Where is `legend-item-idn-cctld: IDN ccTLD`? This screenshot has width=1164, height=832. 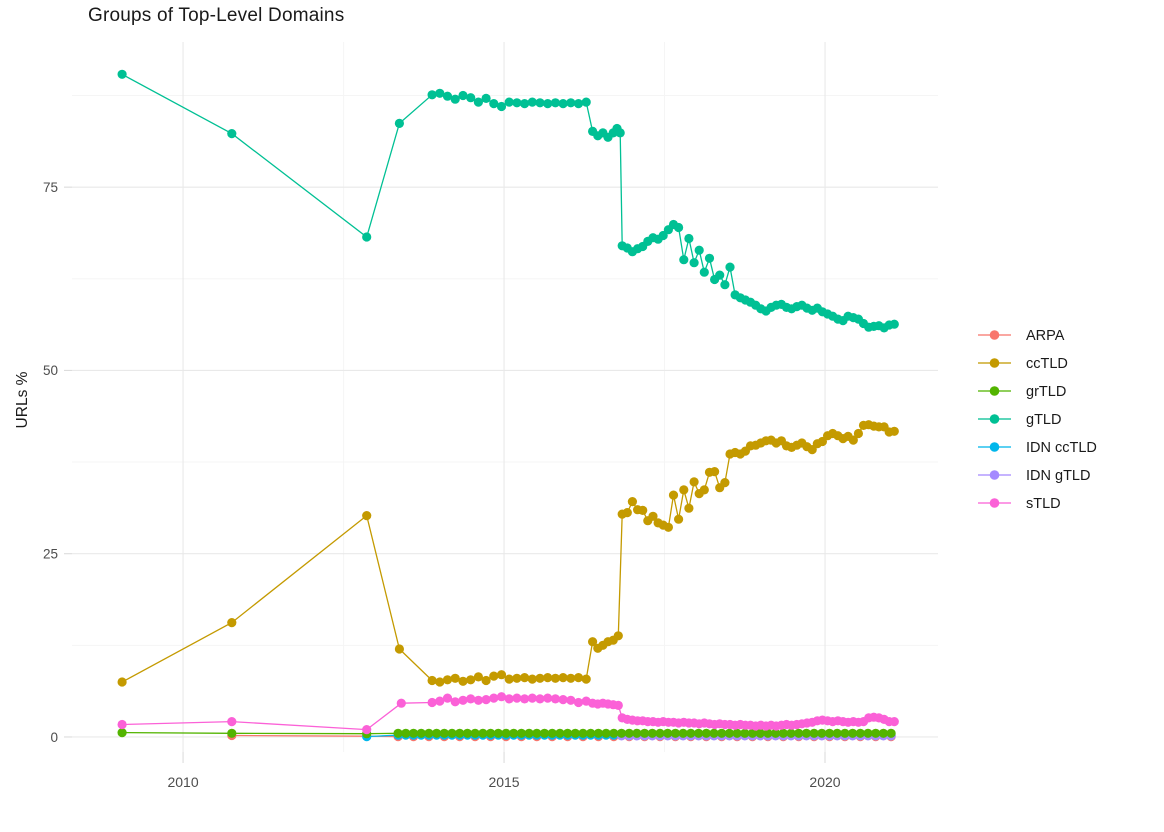
legend-item-idn-cctld: IDN ccTLD is located at coordinates (1037, 448).